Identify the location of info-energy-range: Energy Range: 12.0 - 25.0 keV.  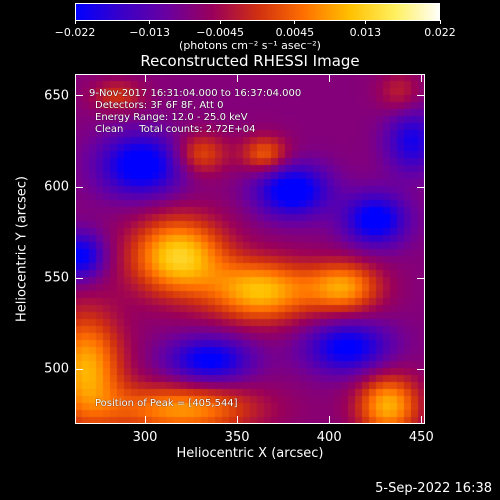
(171, 117).